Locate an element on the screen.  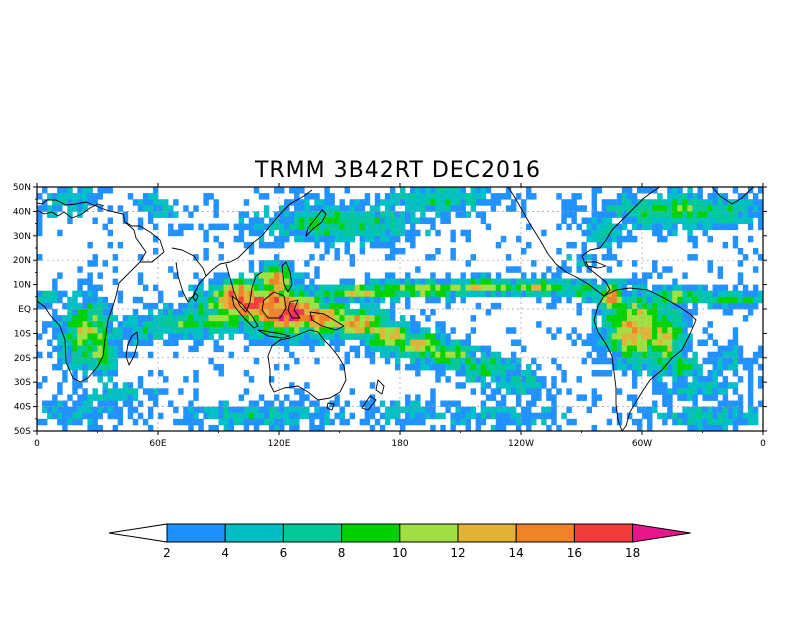
colorbar-labels: 2 4 6 8 10 12 14 16 18 is located at coordinates (401, 553).